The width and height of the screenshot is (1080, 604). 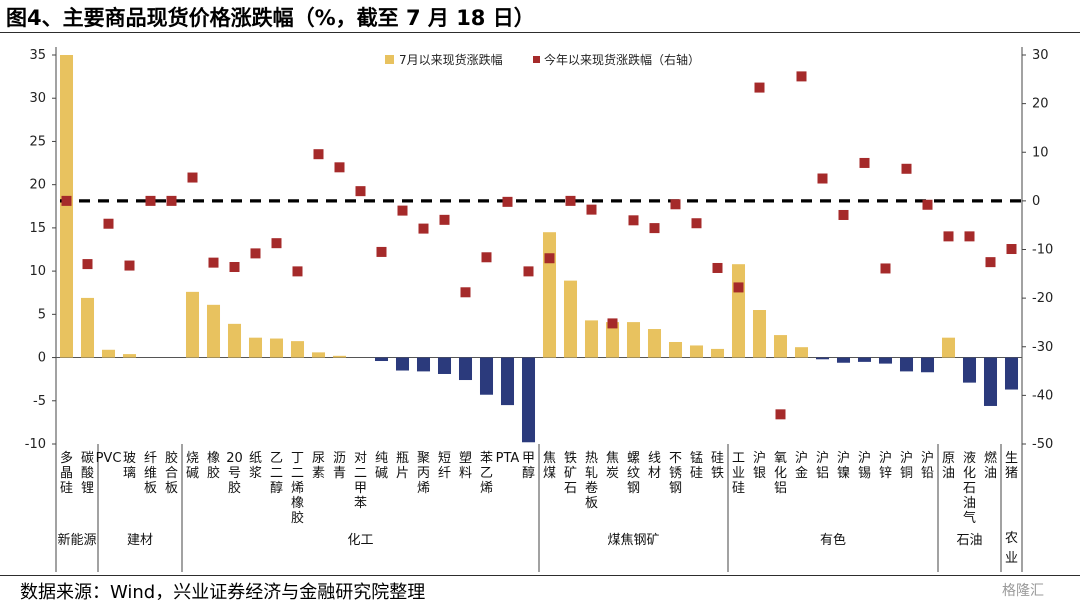 What do you see at coordinates (633, 473) in the screenshot?
I see `category-label: 螺纹钢` at bounding box center [633, 473].